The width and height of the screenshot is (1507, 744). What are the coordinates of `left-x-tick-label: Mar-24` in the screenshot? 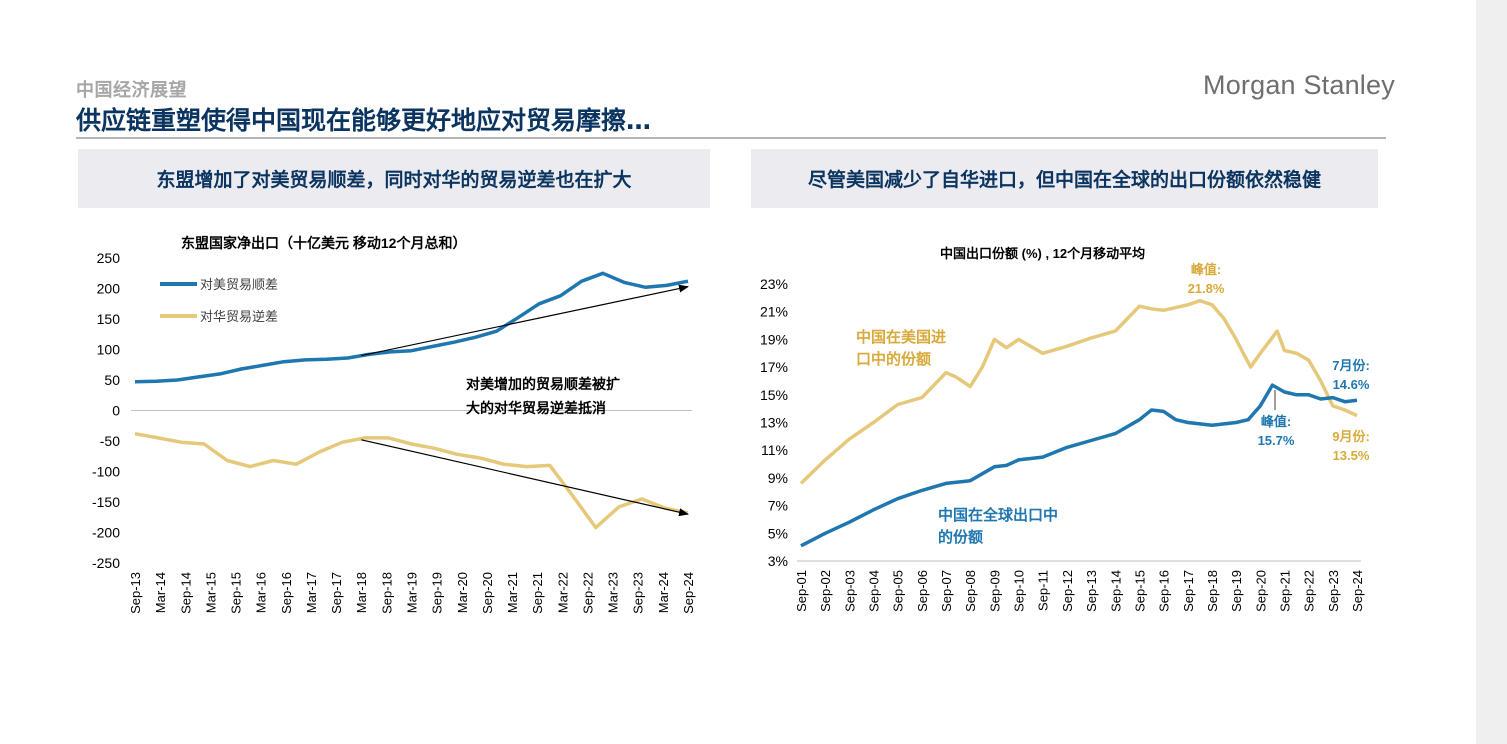 It's located at (663, 592).